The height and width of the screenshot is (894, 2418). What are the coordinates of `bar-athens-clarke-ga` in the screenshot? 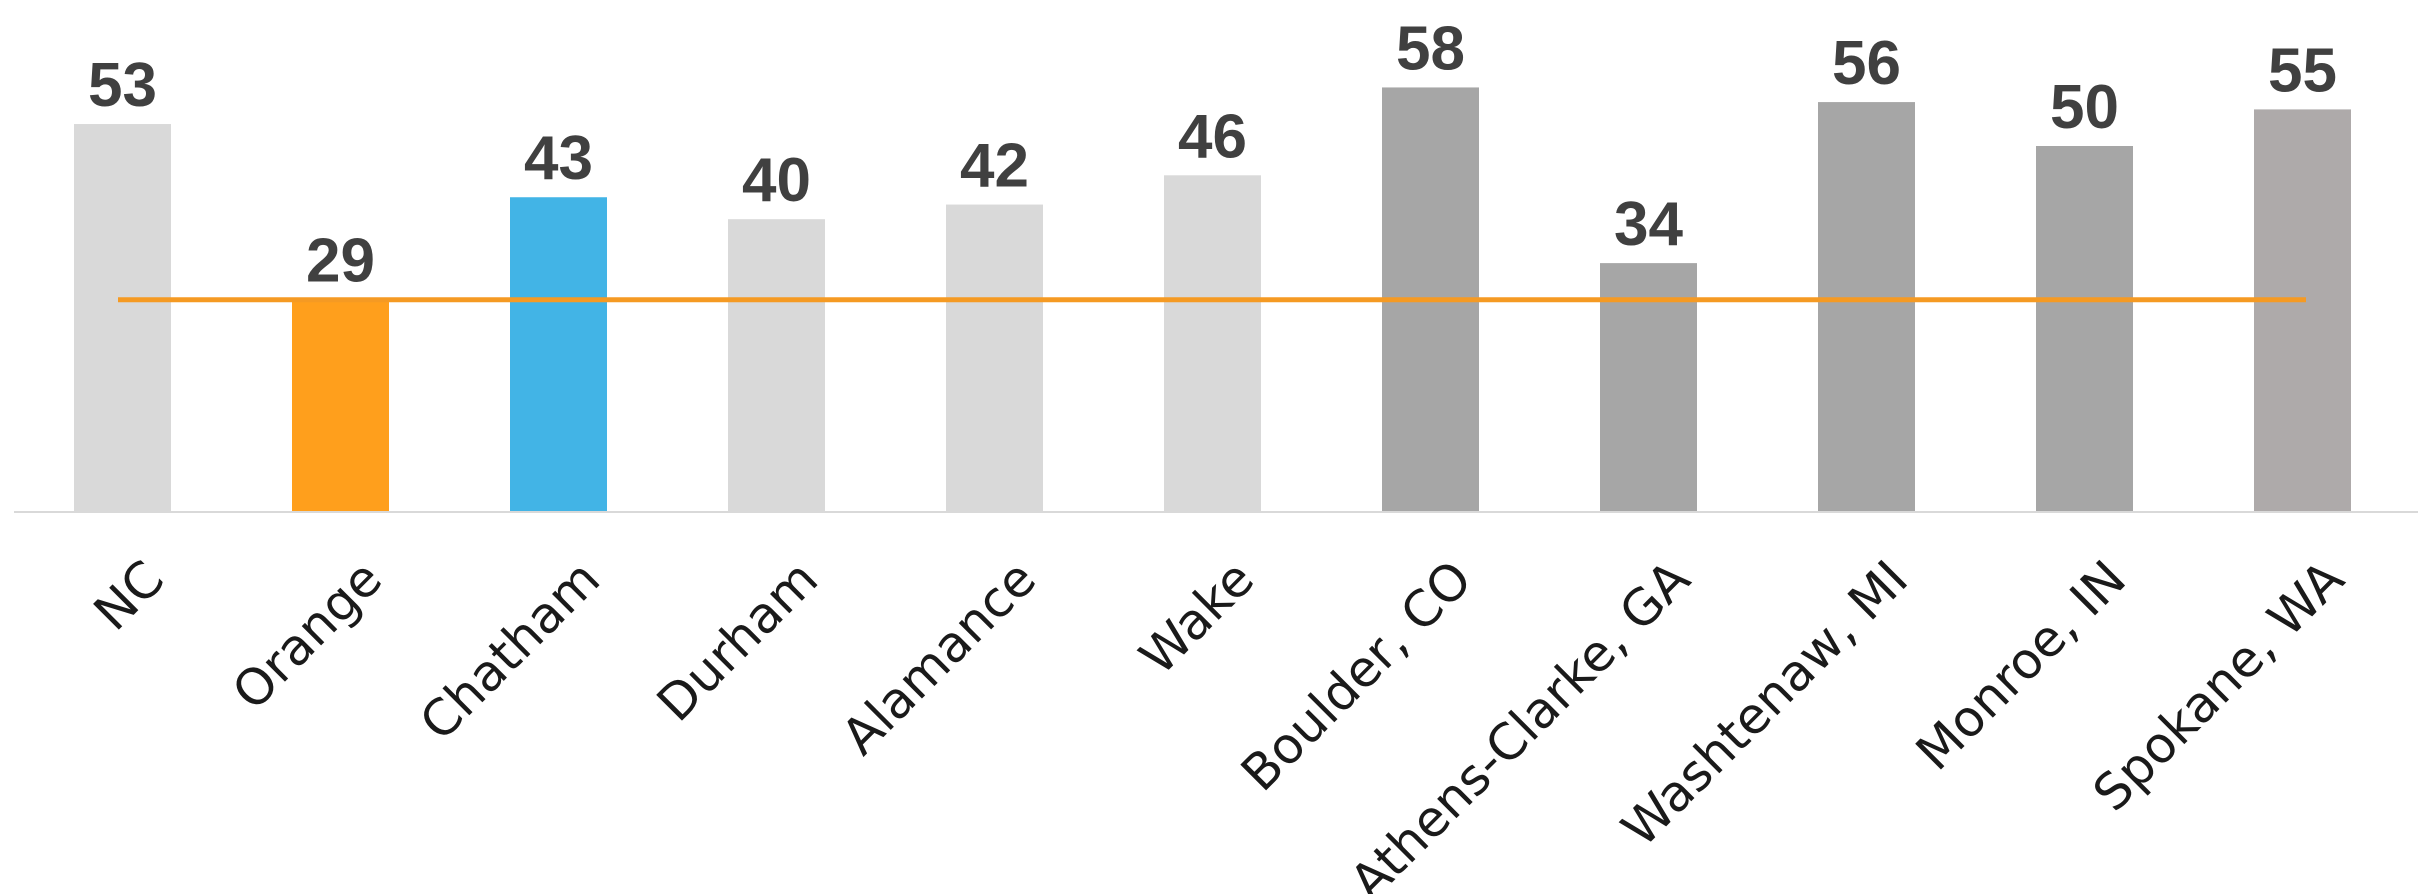 It's located at (1648, 387).